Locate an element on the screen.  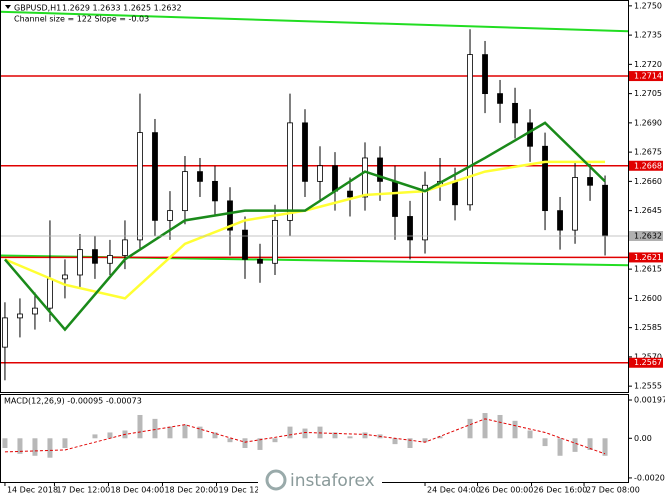
y-tick-label: 1.2750 is located at coordinates (648, 5).